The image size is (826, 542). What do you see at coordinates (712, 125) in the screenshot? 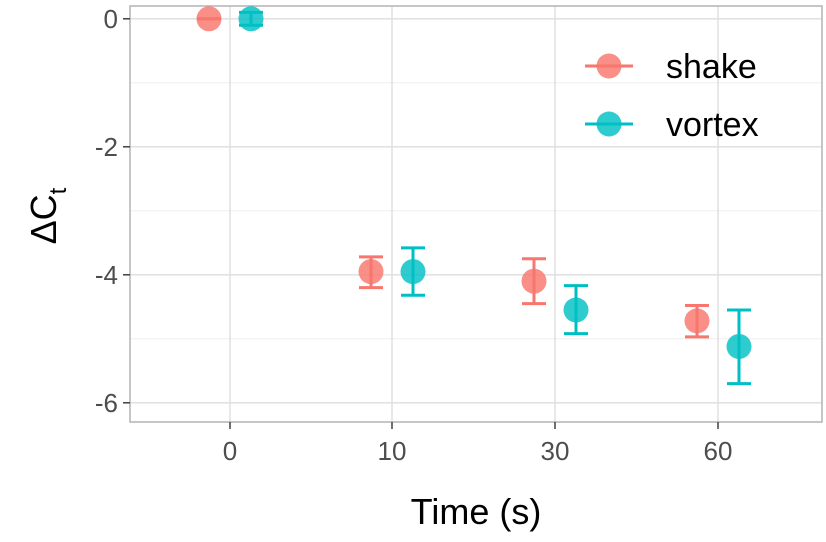
I see `legend-label: vortex` at bounding box center [712, 125].